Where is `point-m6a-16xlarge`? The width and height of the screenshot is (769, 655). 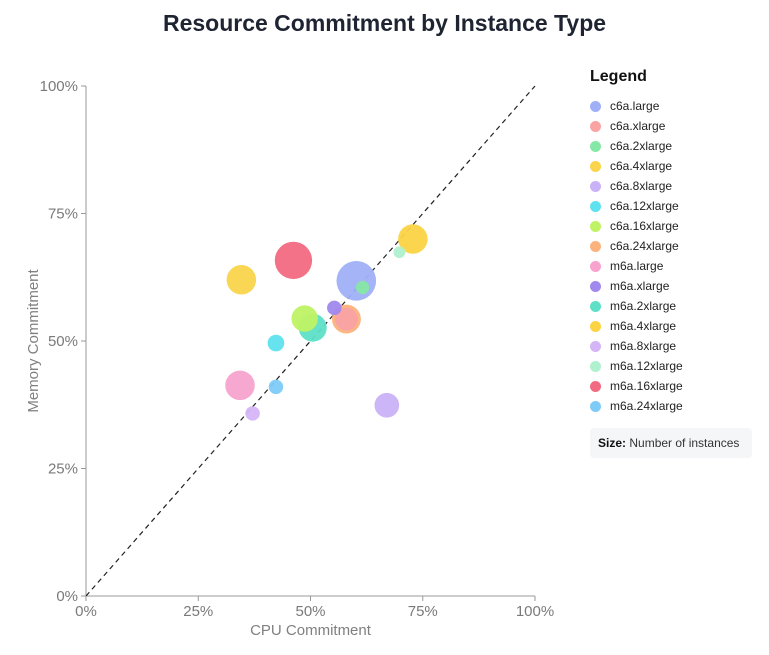
point-m6a-16xlarge is located at coordinates (293, 260).